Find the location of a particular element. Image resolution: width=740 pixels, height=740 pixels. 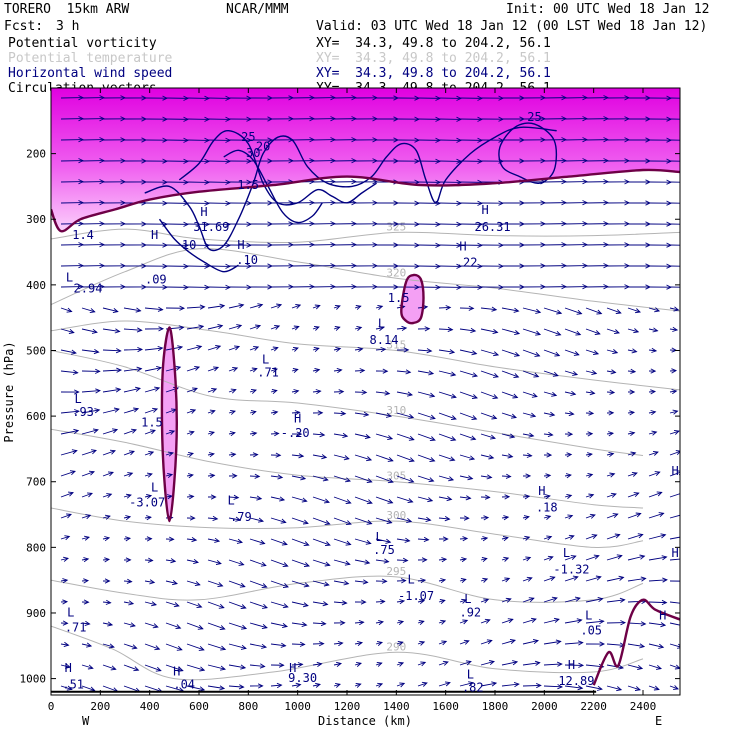

wind-speed-label: 10 is located at coordinates (189, 245).